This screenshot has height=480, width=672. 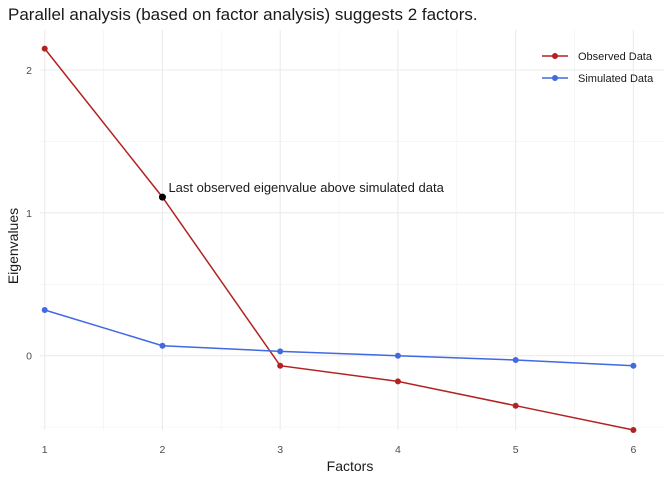 What do you see at coordinates (162, 197) in the screenshot?
I see `highlight-point` at bounding box center [162, 197].